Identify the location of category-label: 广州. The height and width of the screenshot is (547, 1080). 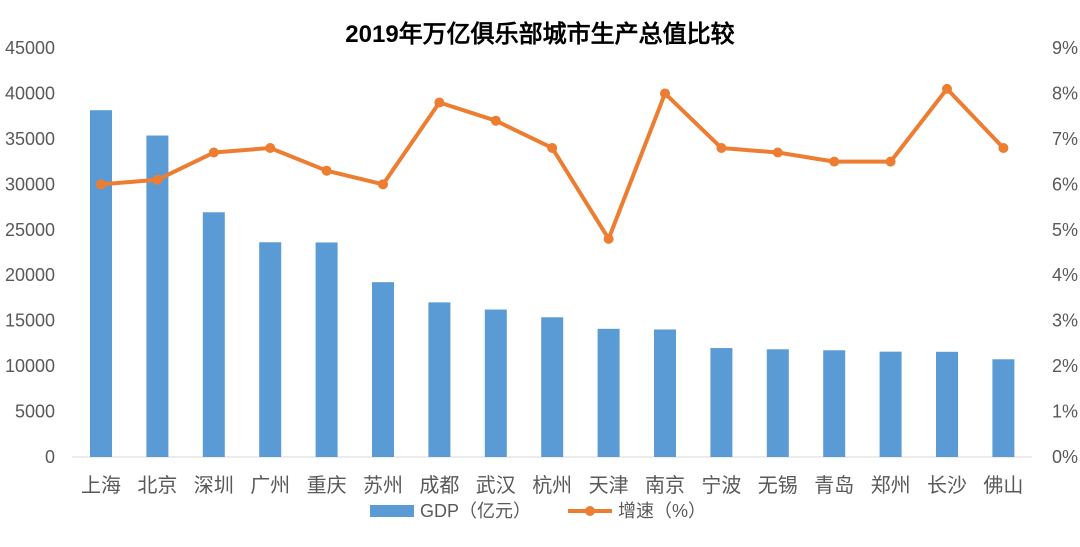
(270, 485).